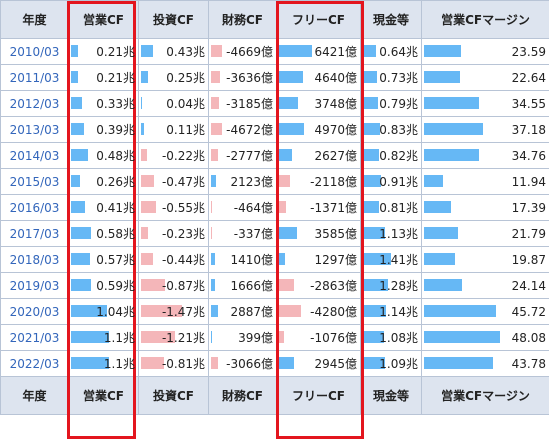 This screenshot has width=549, height=440. What do you see at coordinates (249, 78) in the screenshot?
I see `financing-cf-value: -3636億` at bounding box center [249, 78].